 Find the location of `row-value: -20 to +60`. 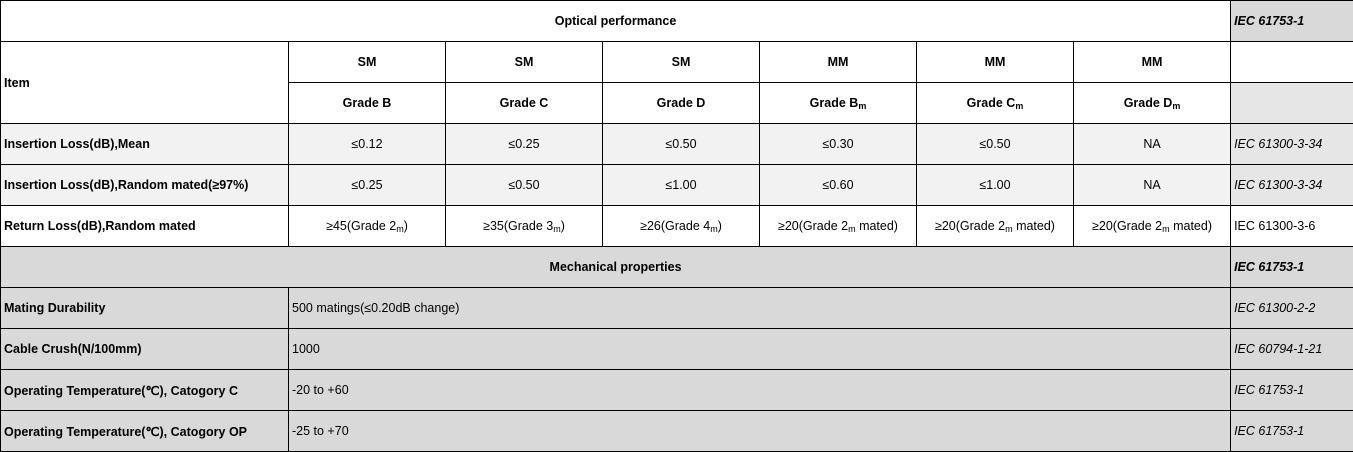

row-value: -20 to +60 is located at coordinates (759, 390).